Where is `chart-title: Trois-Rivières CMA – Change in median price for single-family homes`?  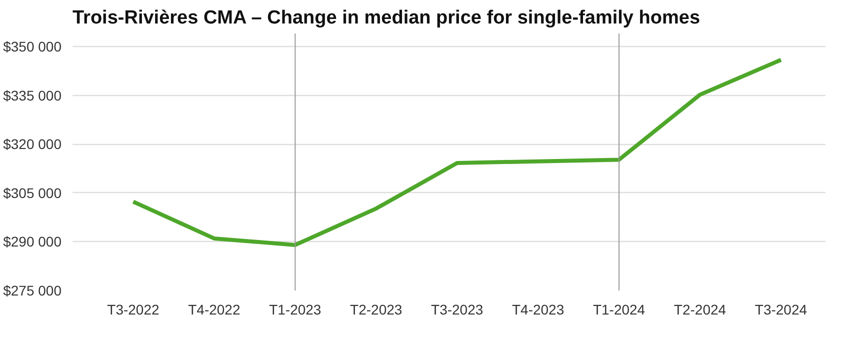
chart-title: Trois-Rivières CMA – Change in median price for single-family homes is located at coordinates (386, 18).